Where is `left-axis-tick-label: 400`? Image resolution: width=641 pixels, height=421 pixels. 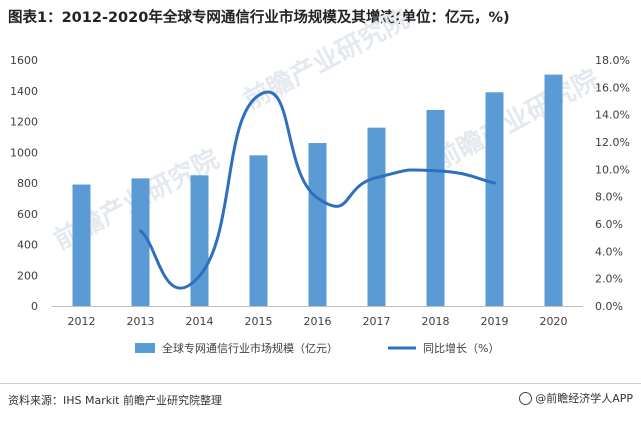 left-axis-tick-label: 400 is located at coordinates (27, 245).